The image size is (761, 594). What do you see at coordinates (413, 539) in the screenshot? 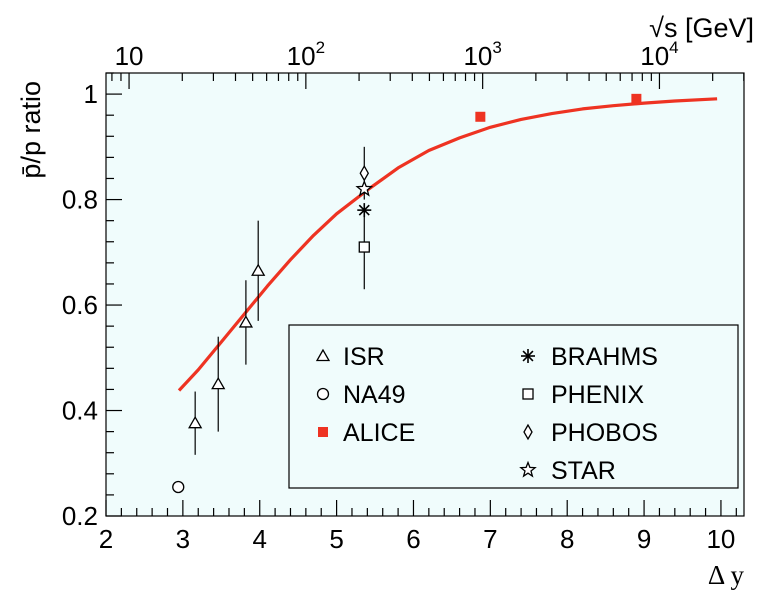
I see `x-tick-label: 6` at bounding box center [413, 539].